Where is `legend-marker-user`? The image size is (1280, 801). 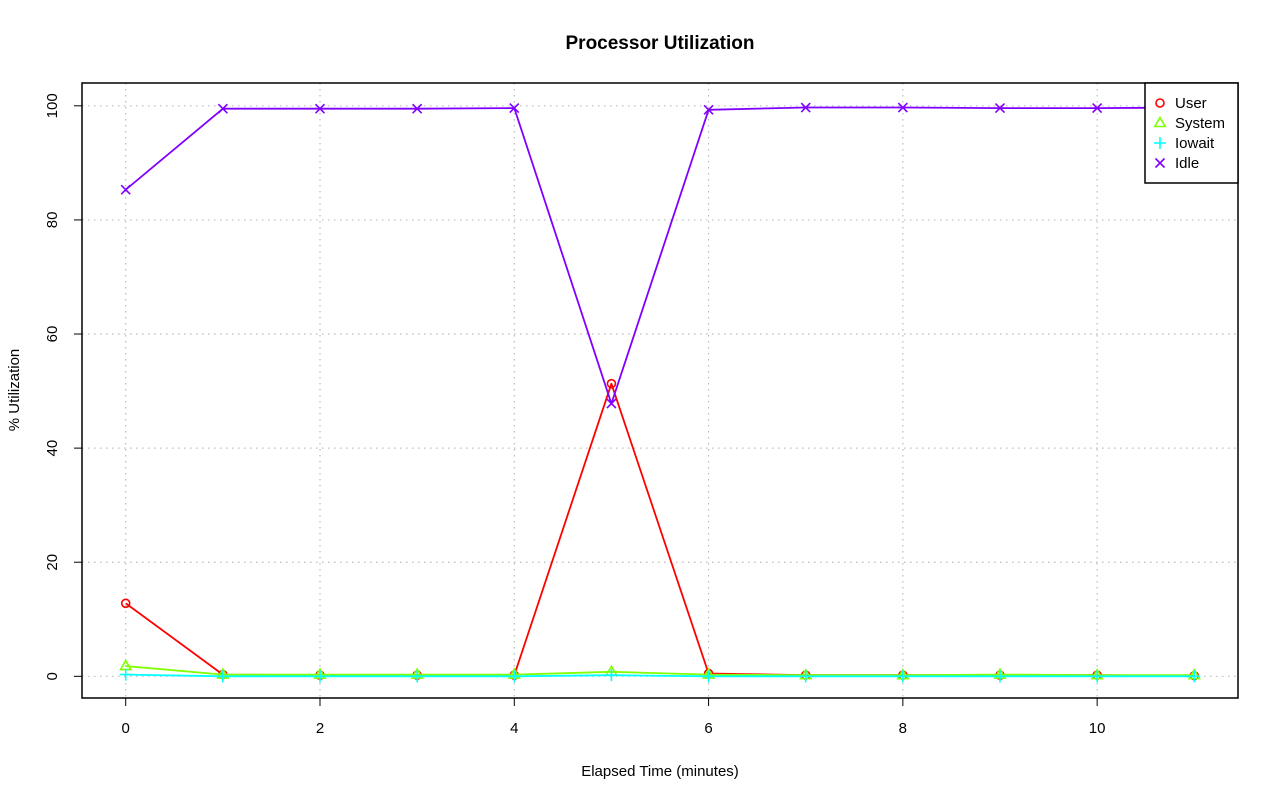 legend-marker-user is located at coordinates (1160, 103).